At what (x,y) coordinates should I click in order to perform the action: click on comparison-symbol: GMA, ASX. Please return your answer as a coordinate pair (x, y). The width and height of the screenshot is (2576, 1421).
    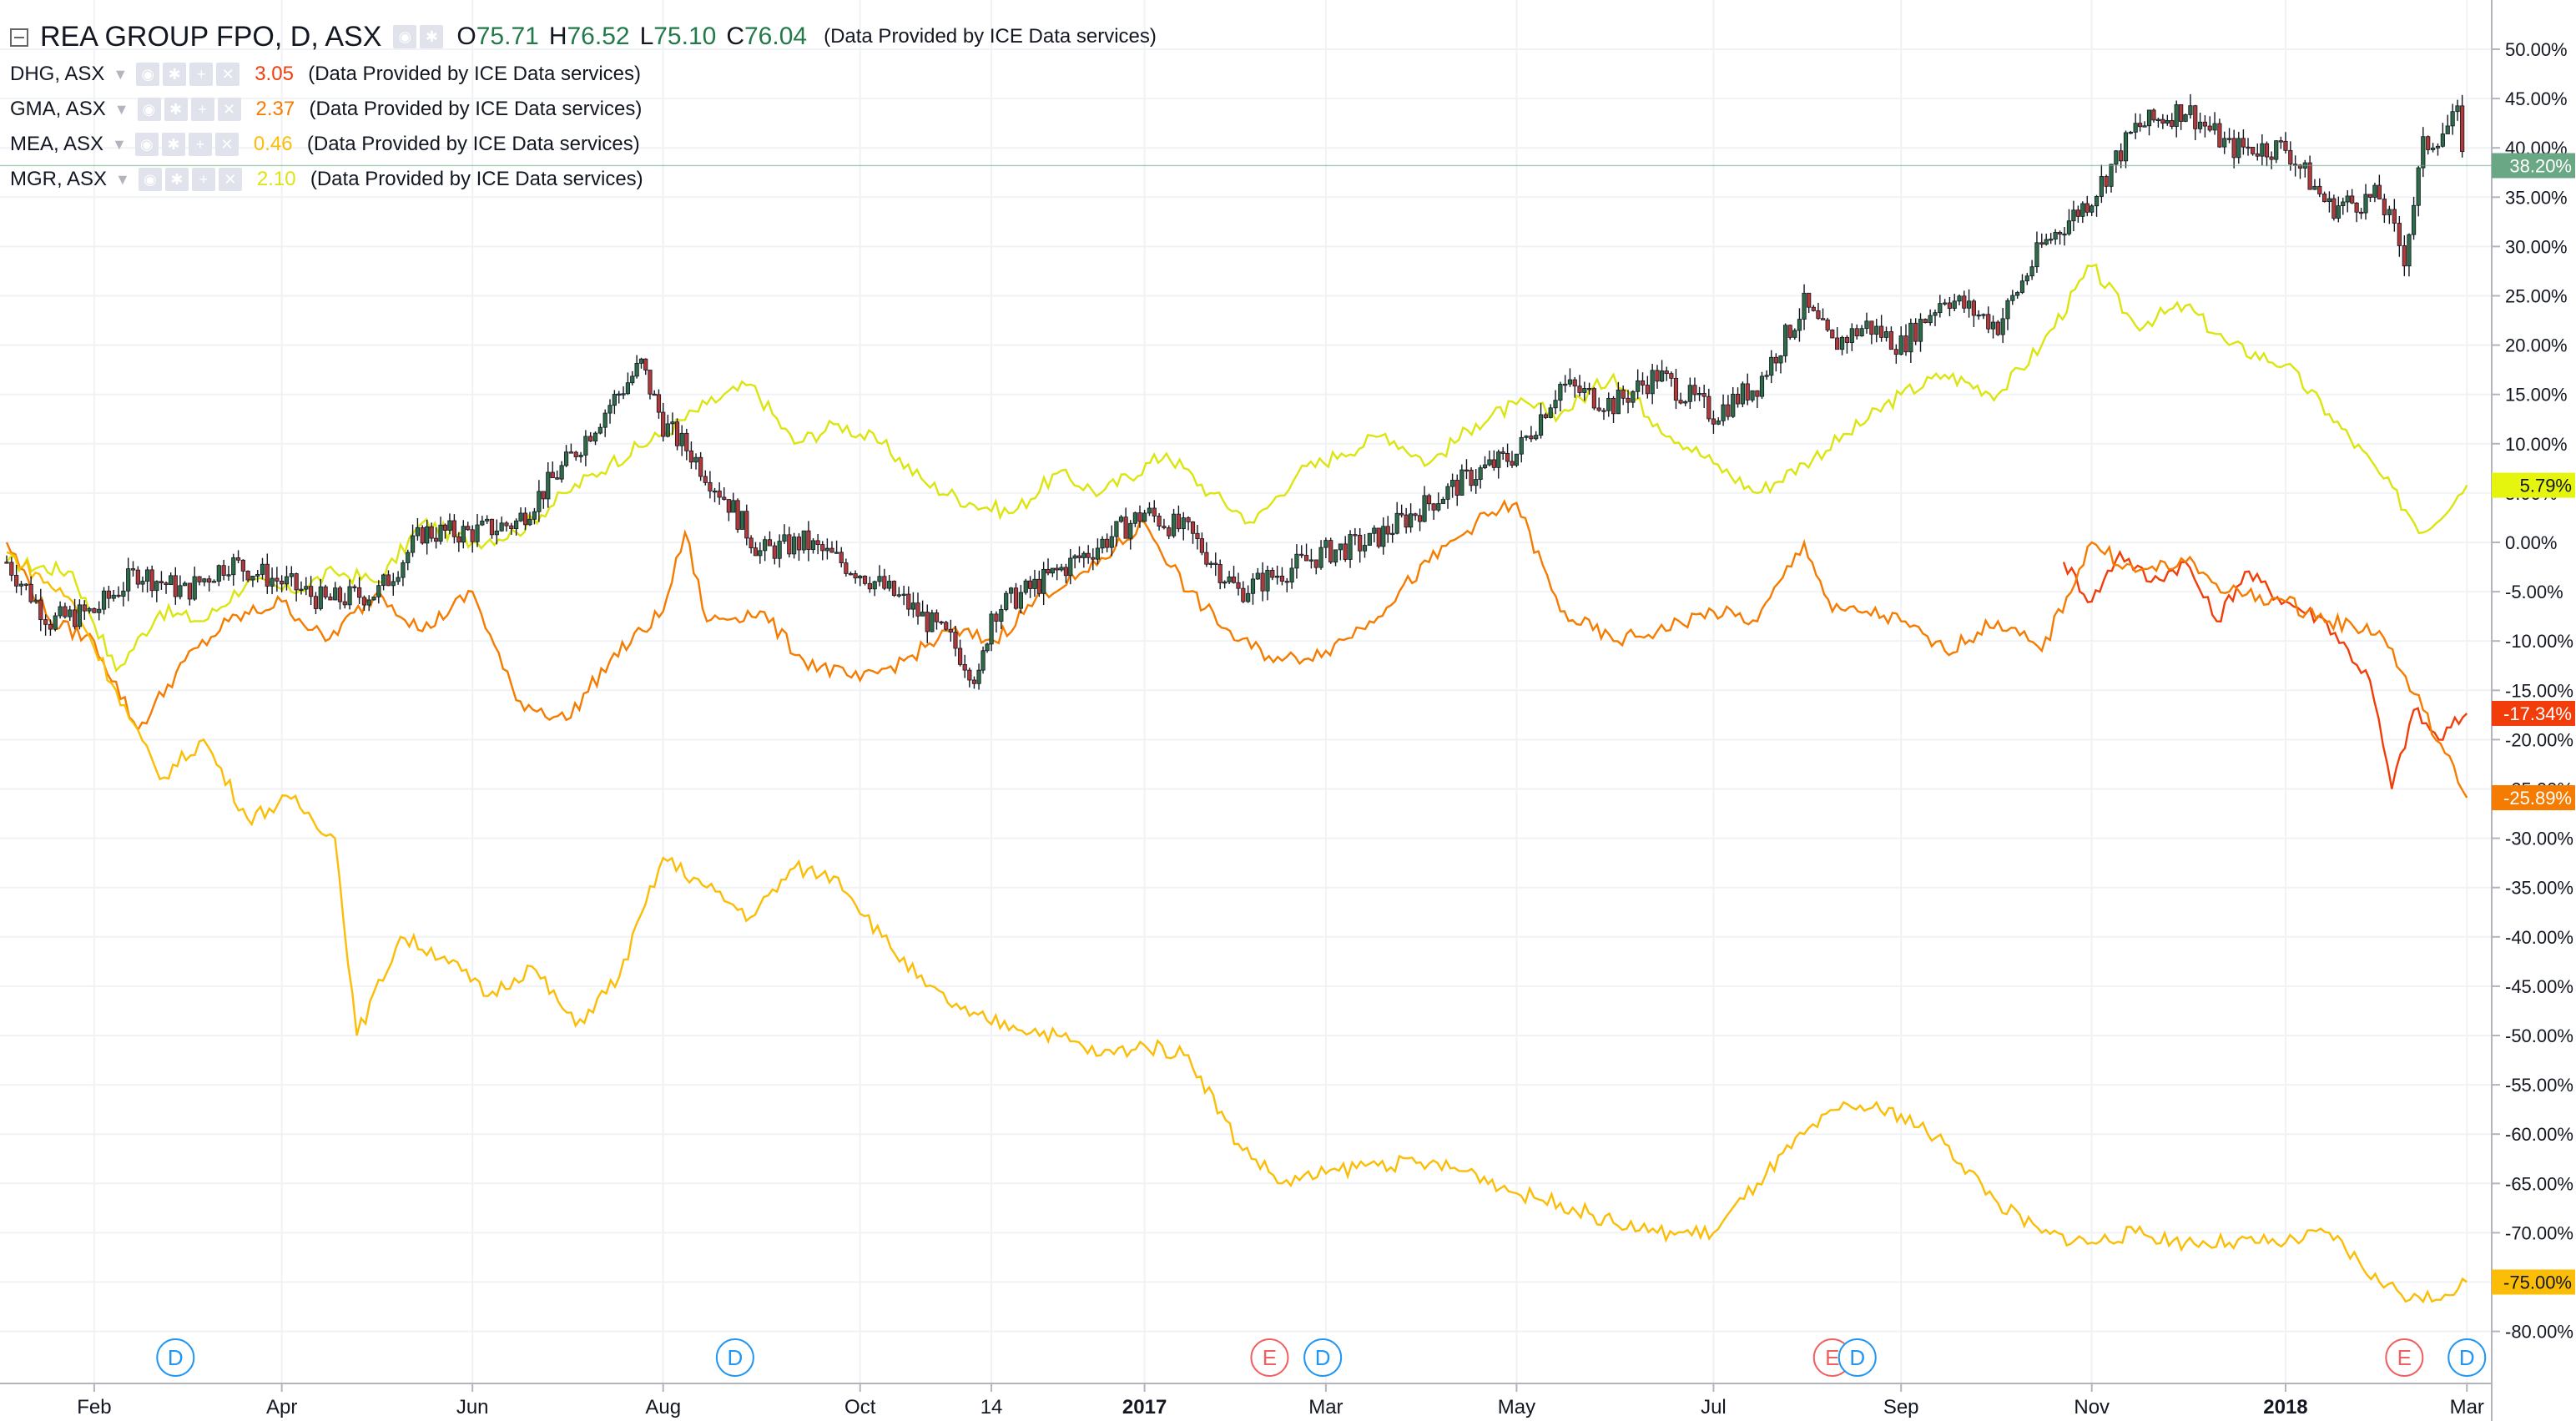
    Looking at the image, I should click on (58, 109).